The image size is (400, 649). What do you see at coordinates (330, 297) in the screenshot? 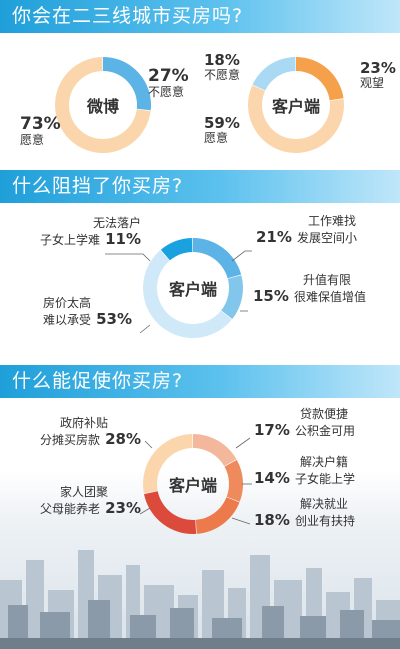
I see `slice-text-line2: 很难保值增值` at bounding box center [330, 297].